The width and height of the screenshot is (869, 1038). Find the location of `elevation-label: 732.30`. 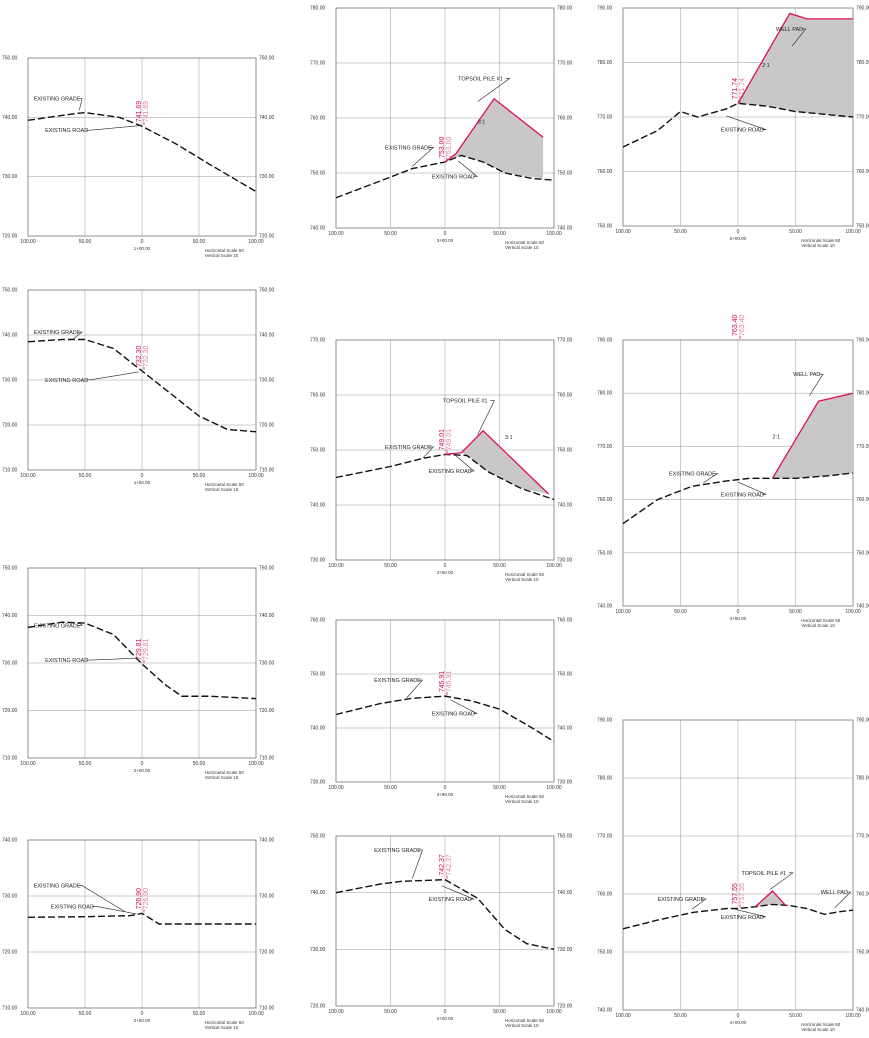

elevation-label: 732.30 is located at coordinates (139, 356).